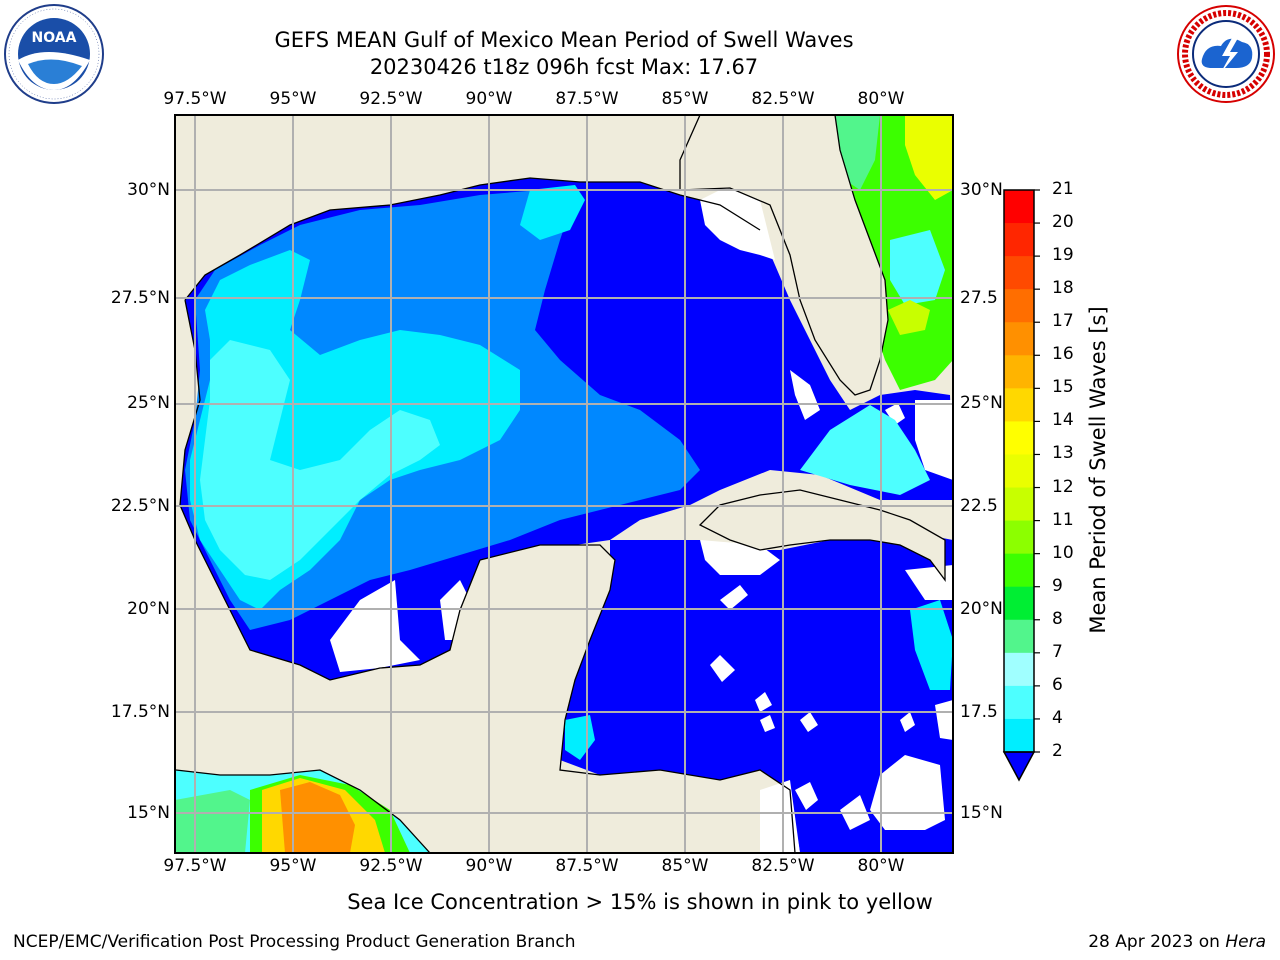  Describe the element at coordinates (1063, 354) in the screenshot. I see `colorbar-tick-label: 16` at that location.